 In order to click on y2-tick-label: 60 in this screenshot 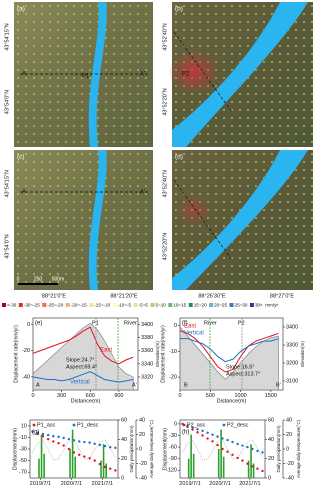, I will do `click(124, 420)`.